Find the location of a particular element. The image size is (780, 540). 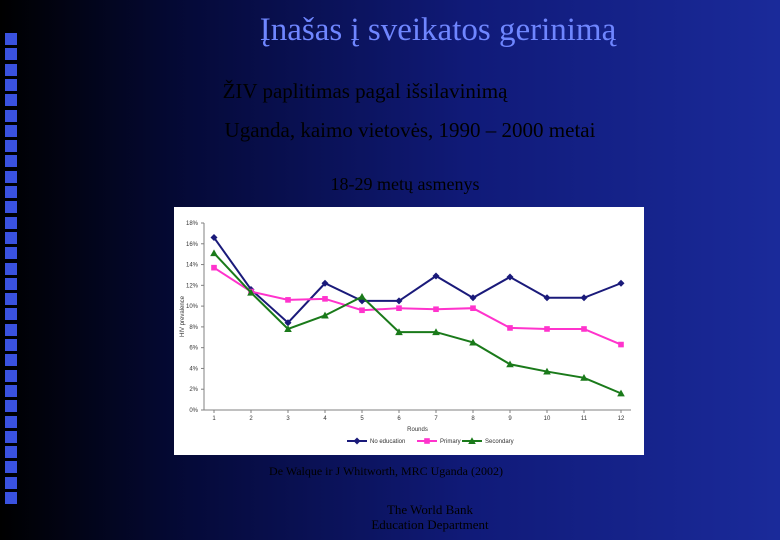

footer-department: Education Department is located at coordinates (430, 524).